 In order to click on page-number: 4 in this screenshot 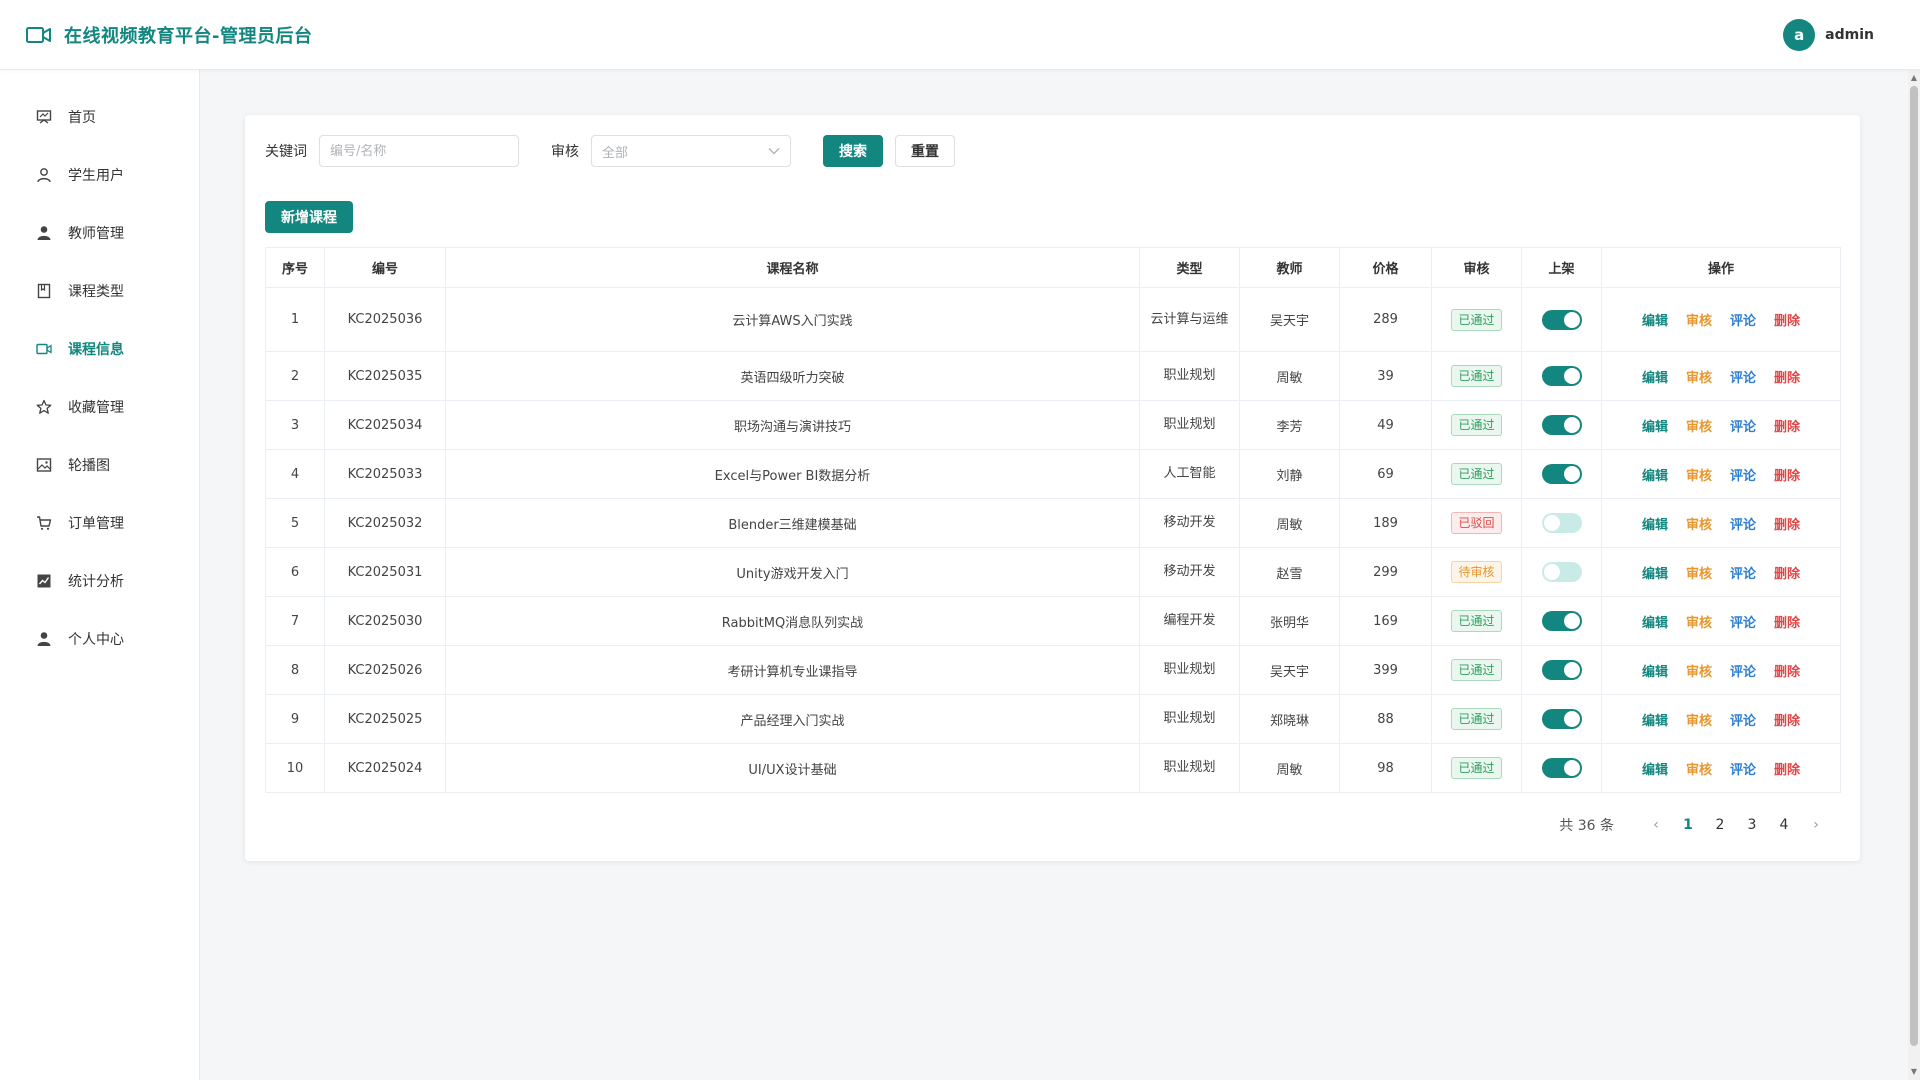, I will do `click(1784, 825)`.